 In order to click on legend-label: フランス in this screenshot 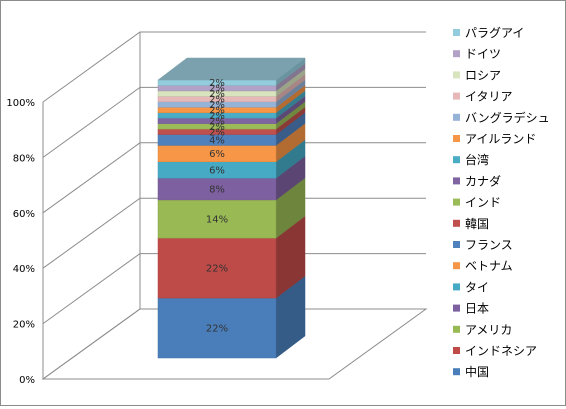, I will do `click(489, 245)`.